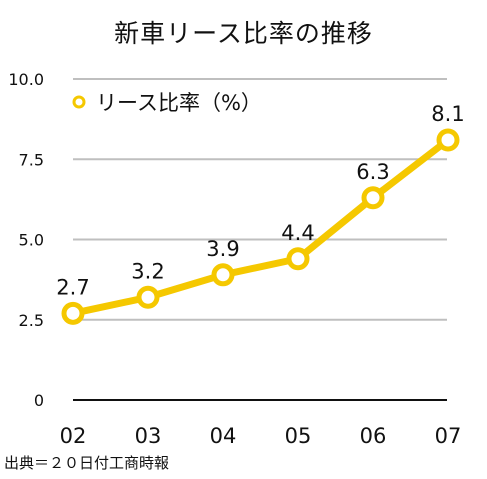 The image size is (487, 479). What do you see at coordinates (297, 233) in the screenshot?
I see `data-label: 4.4` at bounding box center [297, 233].